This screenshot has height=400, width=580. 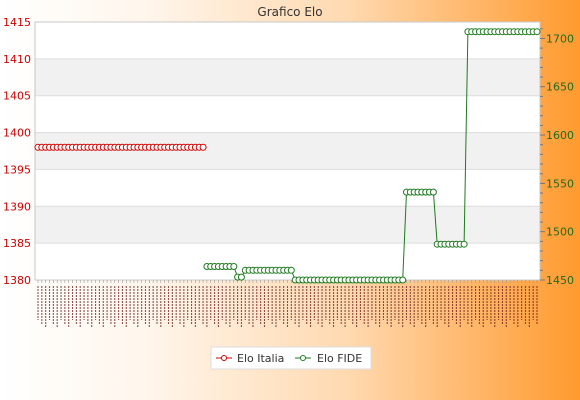 What do you see at coordinates (17, 22) in the screenshot?
I see `left-tick-label: 1415` at bounding box center [17, 22].